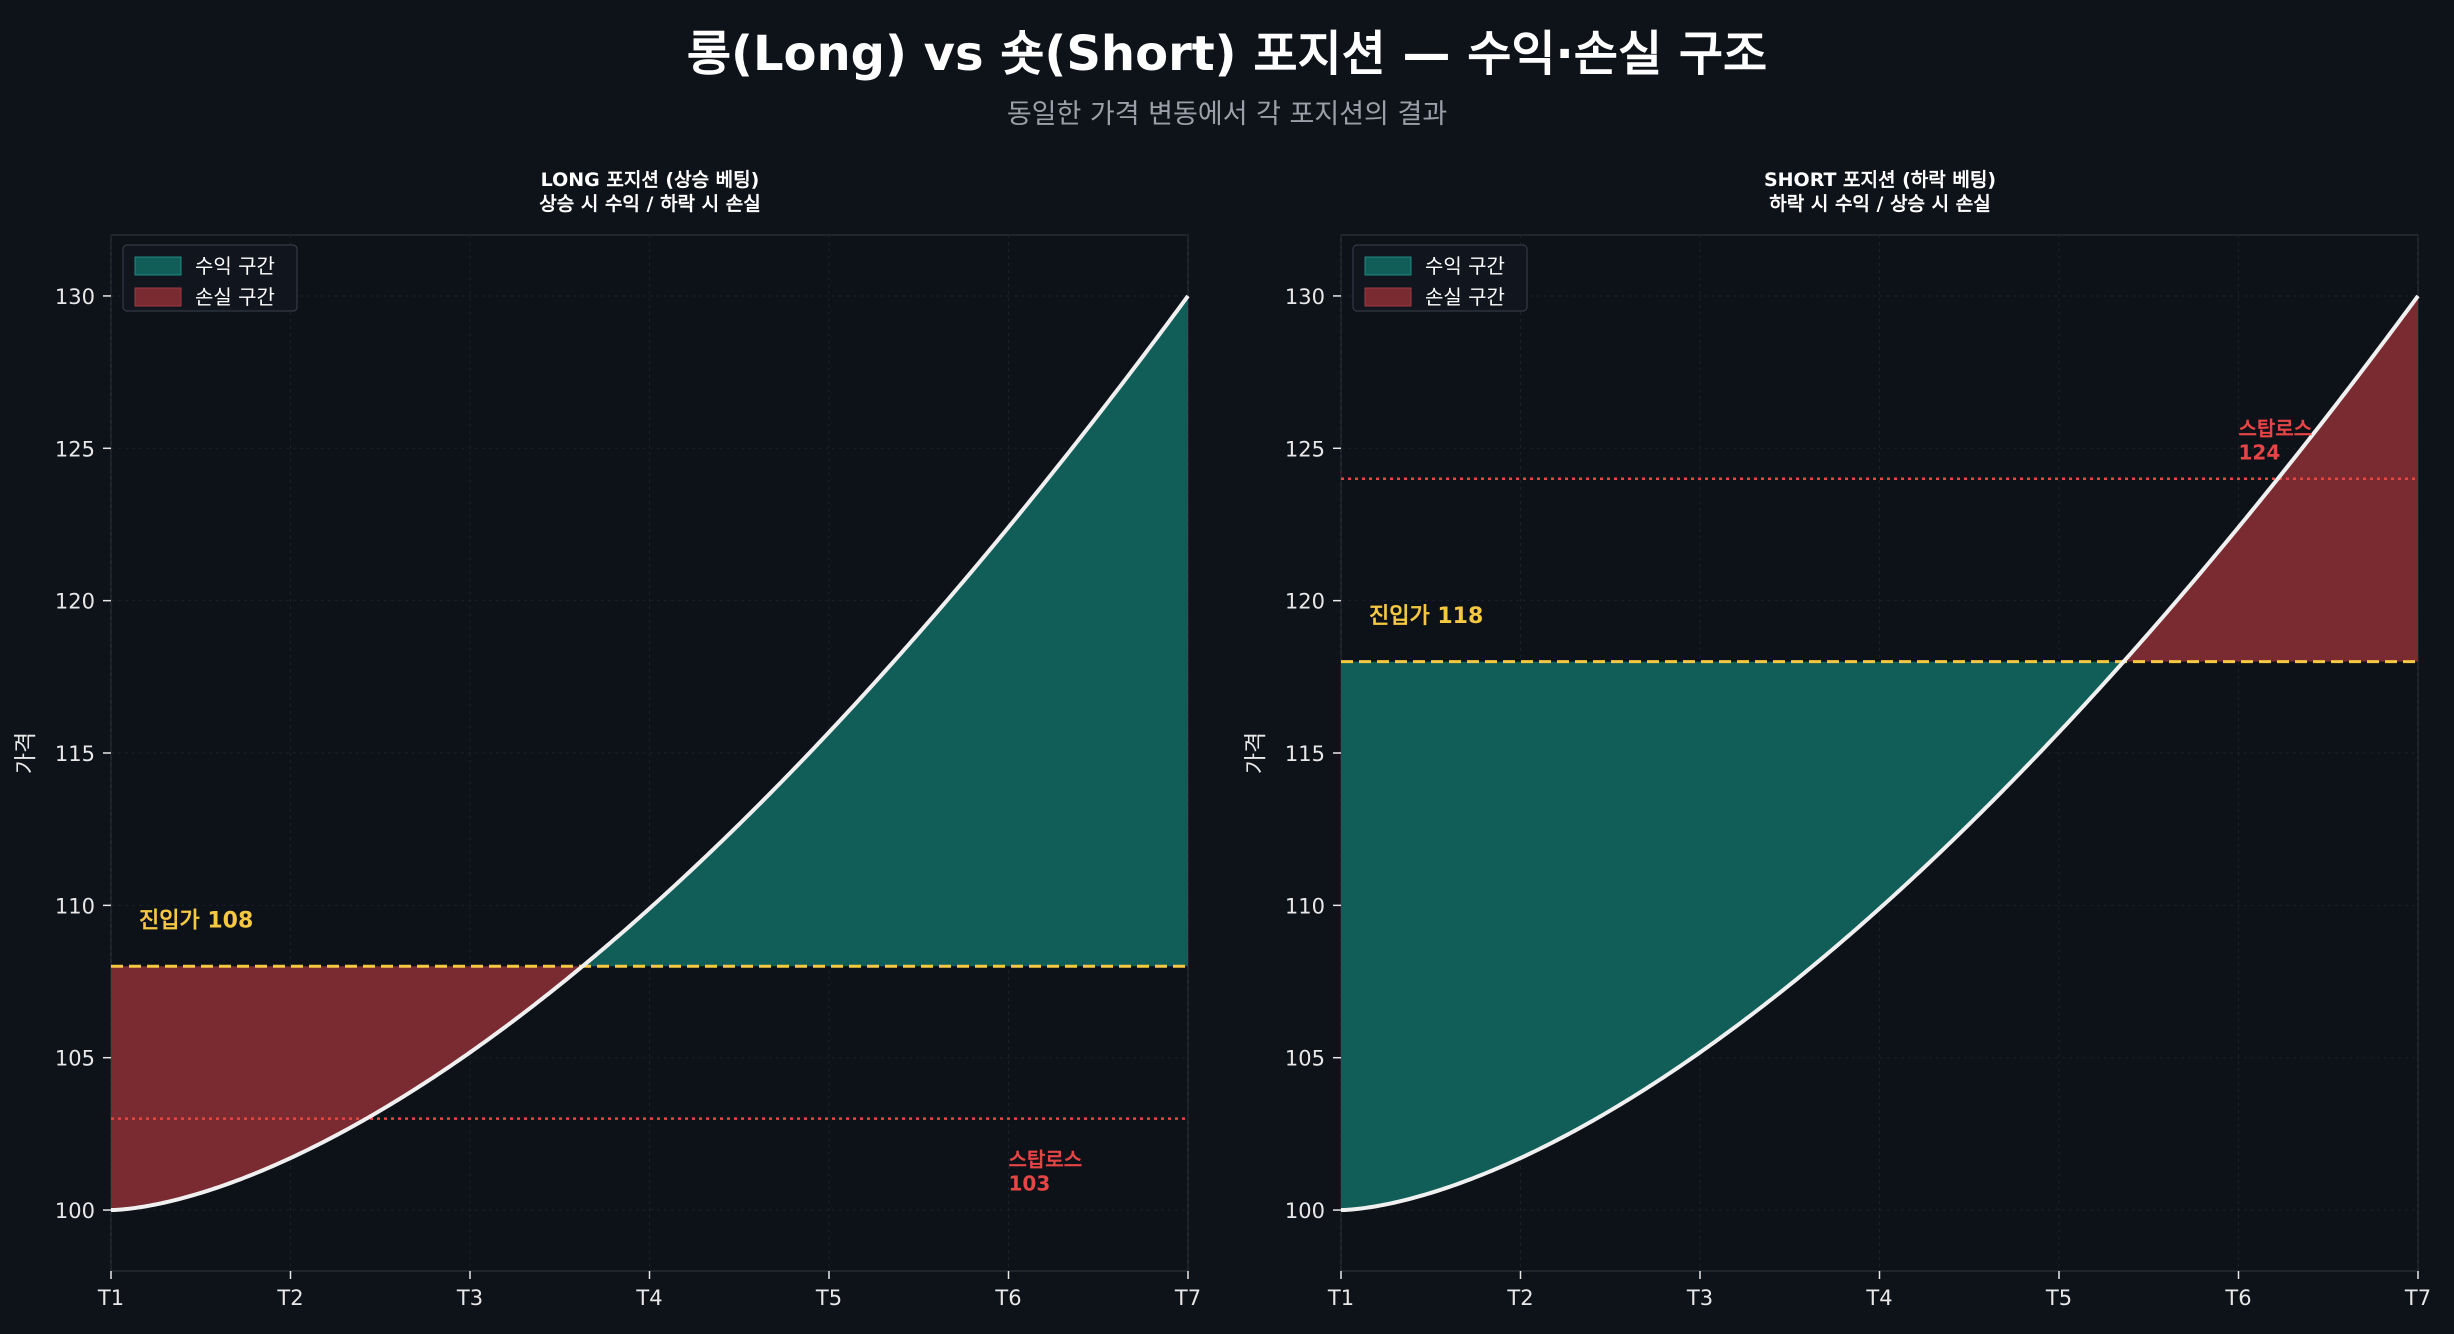  I want to click on page-subtitle: 동일한 가격 변동에서 각 포지션의 결과, so click(1227, 114).